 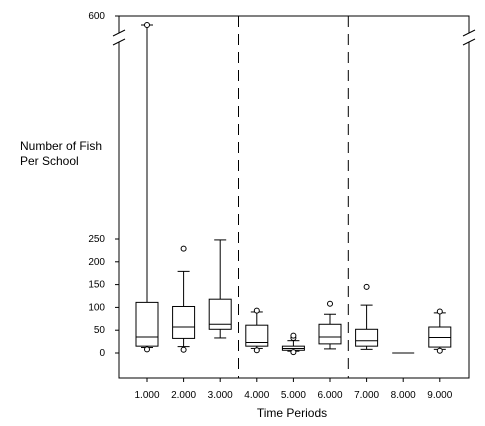 What do you see at coordinates (61, 146) in the screenshot?
I see `y-axis-title-line-1: Number of Fish` at bounding box center [61, 146].